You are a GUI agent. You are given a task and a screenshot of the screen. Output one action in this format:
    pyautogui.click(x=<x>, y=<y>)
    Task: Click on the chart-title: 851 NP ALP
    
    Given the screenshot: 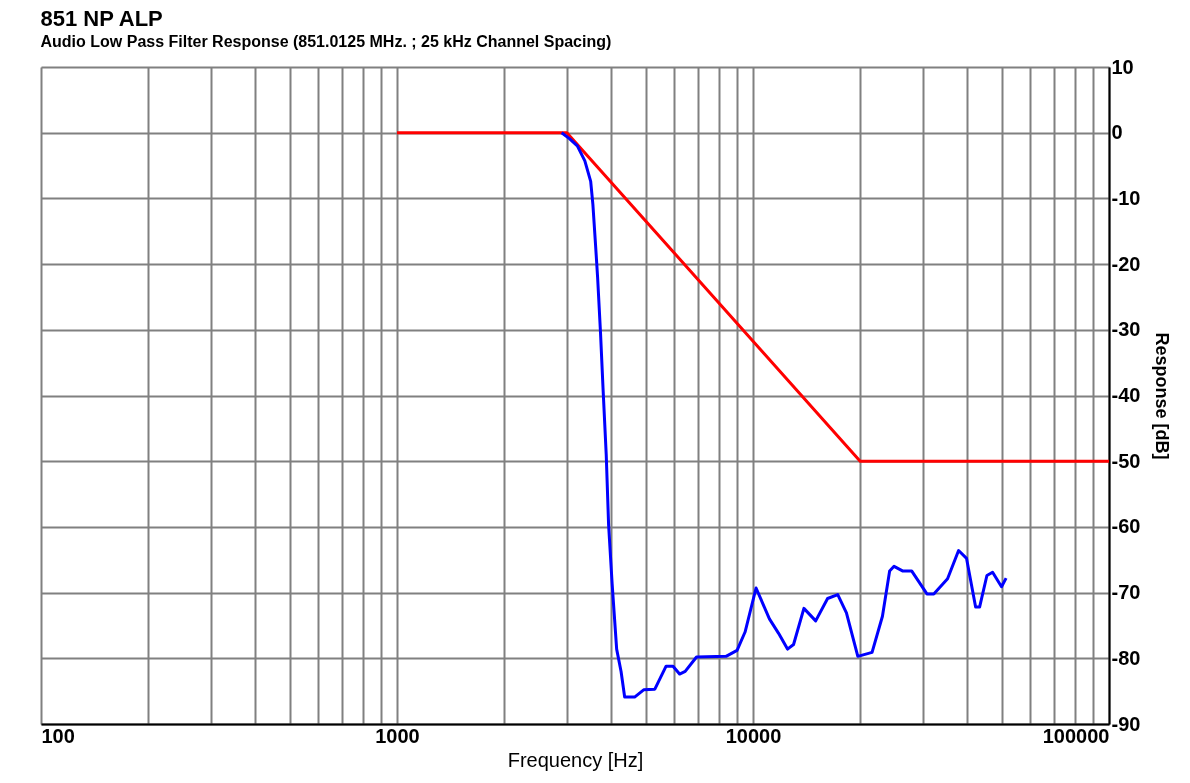 What is the action you would take?
    pyautogui.click(x=101, y=18)
    